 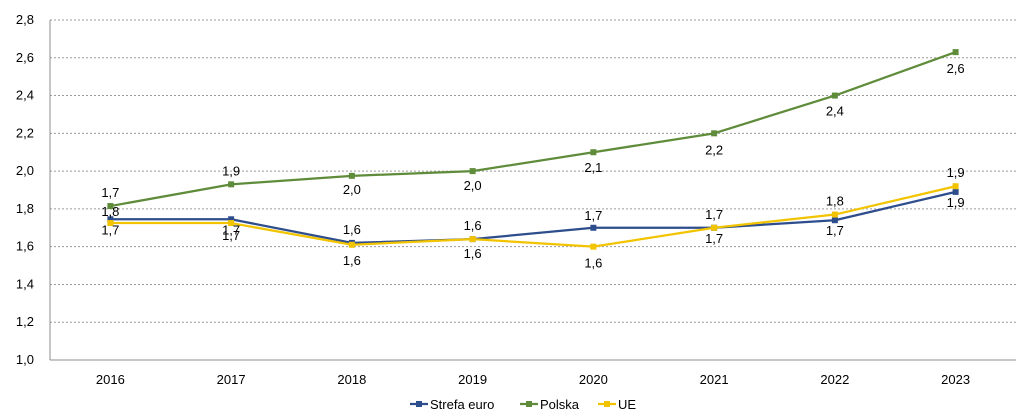 What do you see at coordinates (627, 403) in the screenshot?
I see `legend-label: UE` at bounding box center [627, 403].